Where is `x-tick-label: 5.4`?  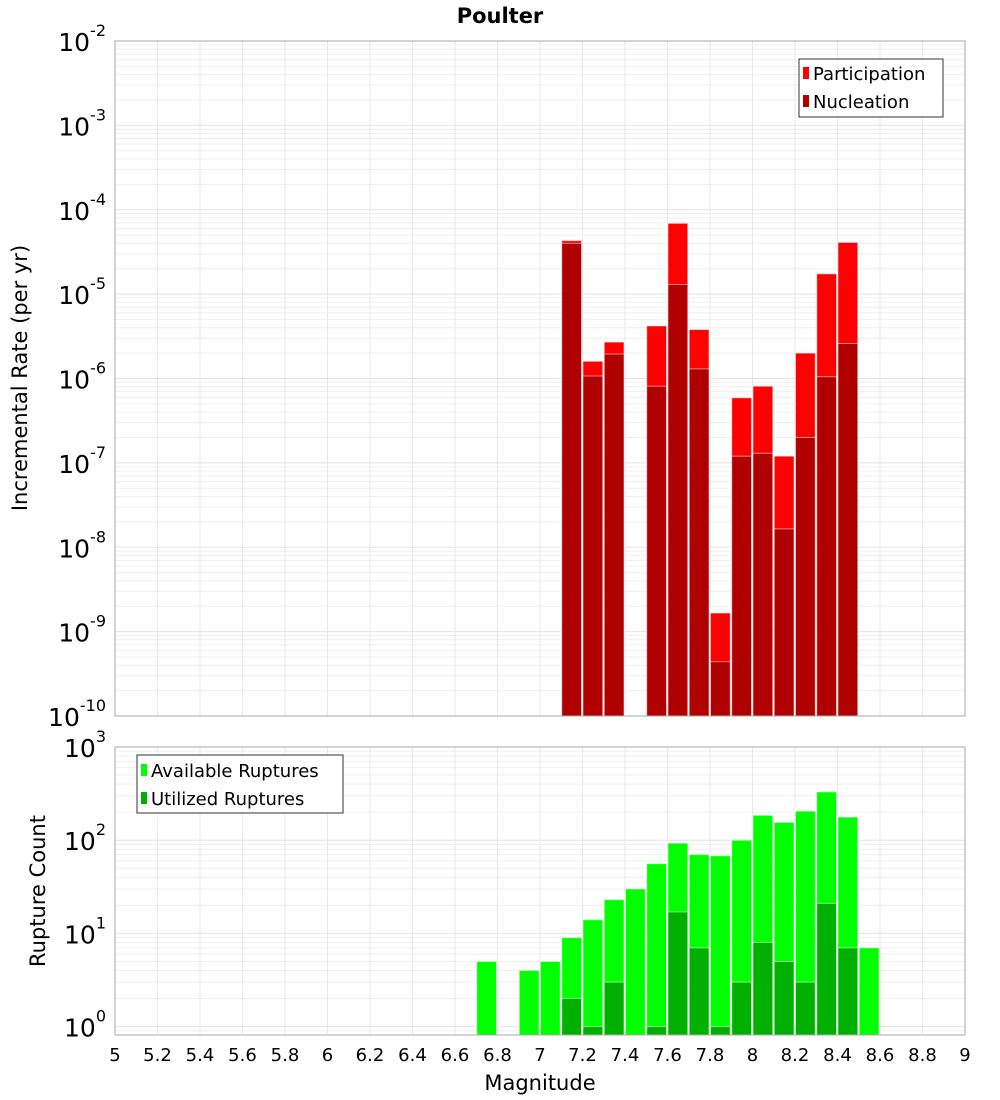 x-tick-label: 5.4 is located at coordinates (200, 1055).